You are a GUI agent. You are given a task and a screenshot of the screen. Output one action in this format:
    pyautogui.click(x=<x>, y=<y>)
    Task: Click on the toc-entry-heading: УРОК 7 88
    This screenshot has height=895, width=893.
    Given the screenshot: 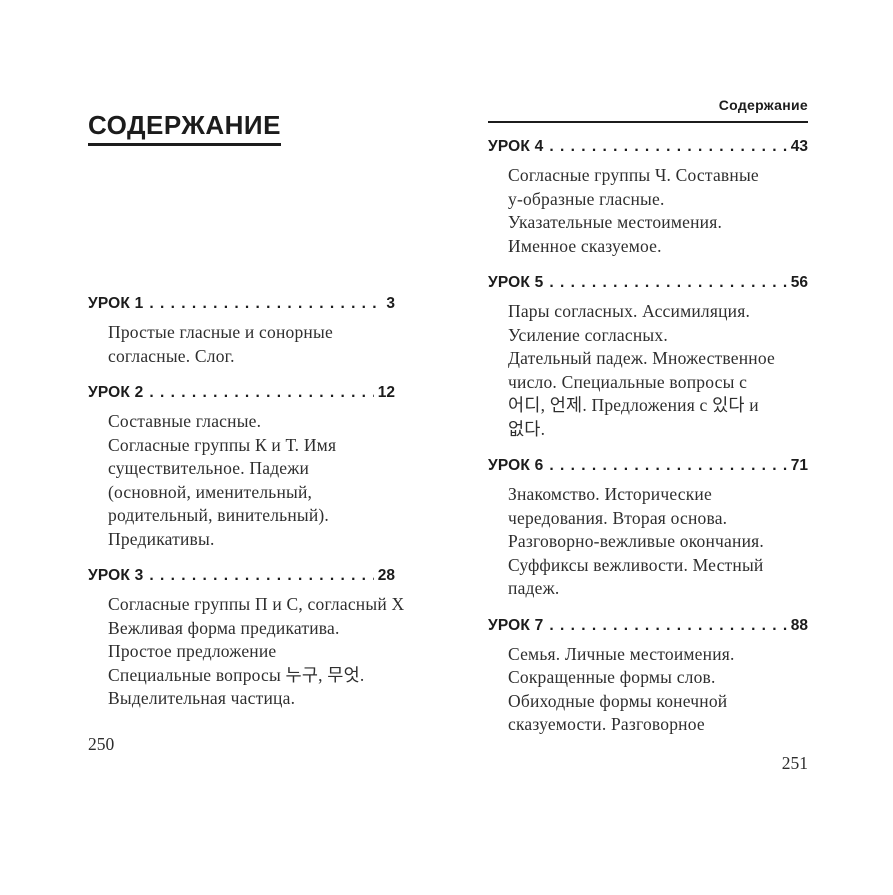 What is the action you would take?
    pyautogui.click(x=648, y=625)
    